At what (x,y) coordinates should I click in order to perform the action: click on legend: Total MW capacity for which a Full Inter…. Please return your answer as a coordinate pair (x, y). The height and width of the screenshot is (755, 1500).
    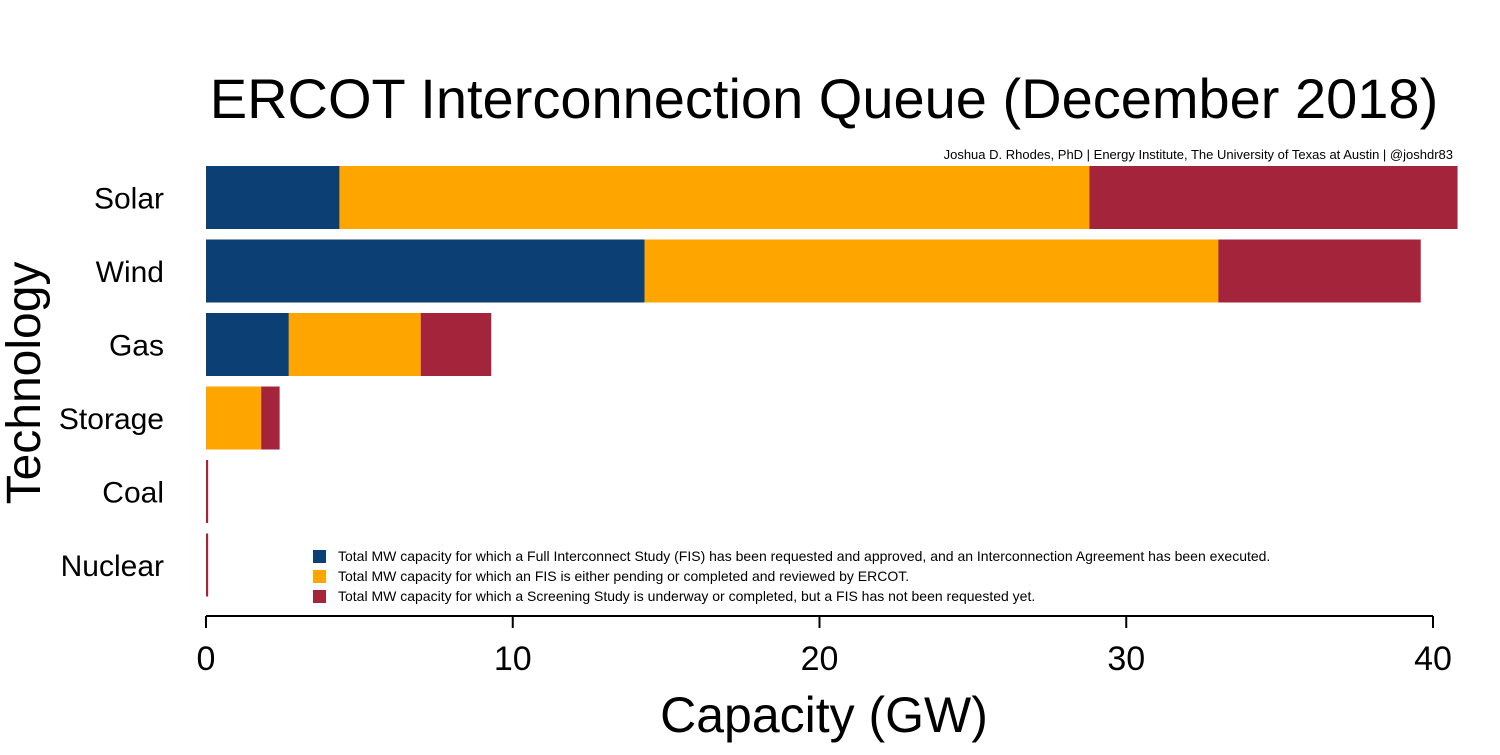
    Looking at the image, I should click on (791, 576).